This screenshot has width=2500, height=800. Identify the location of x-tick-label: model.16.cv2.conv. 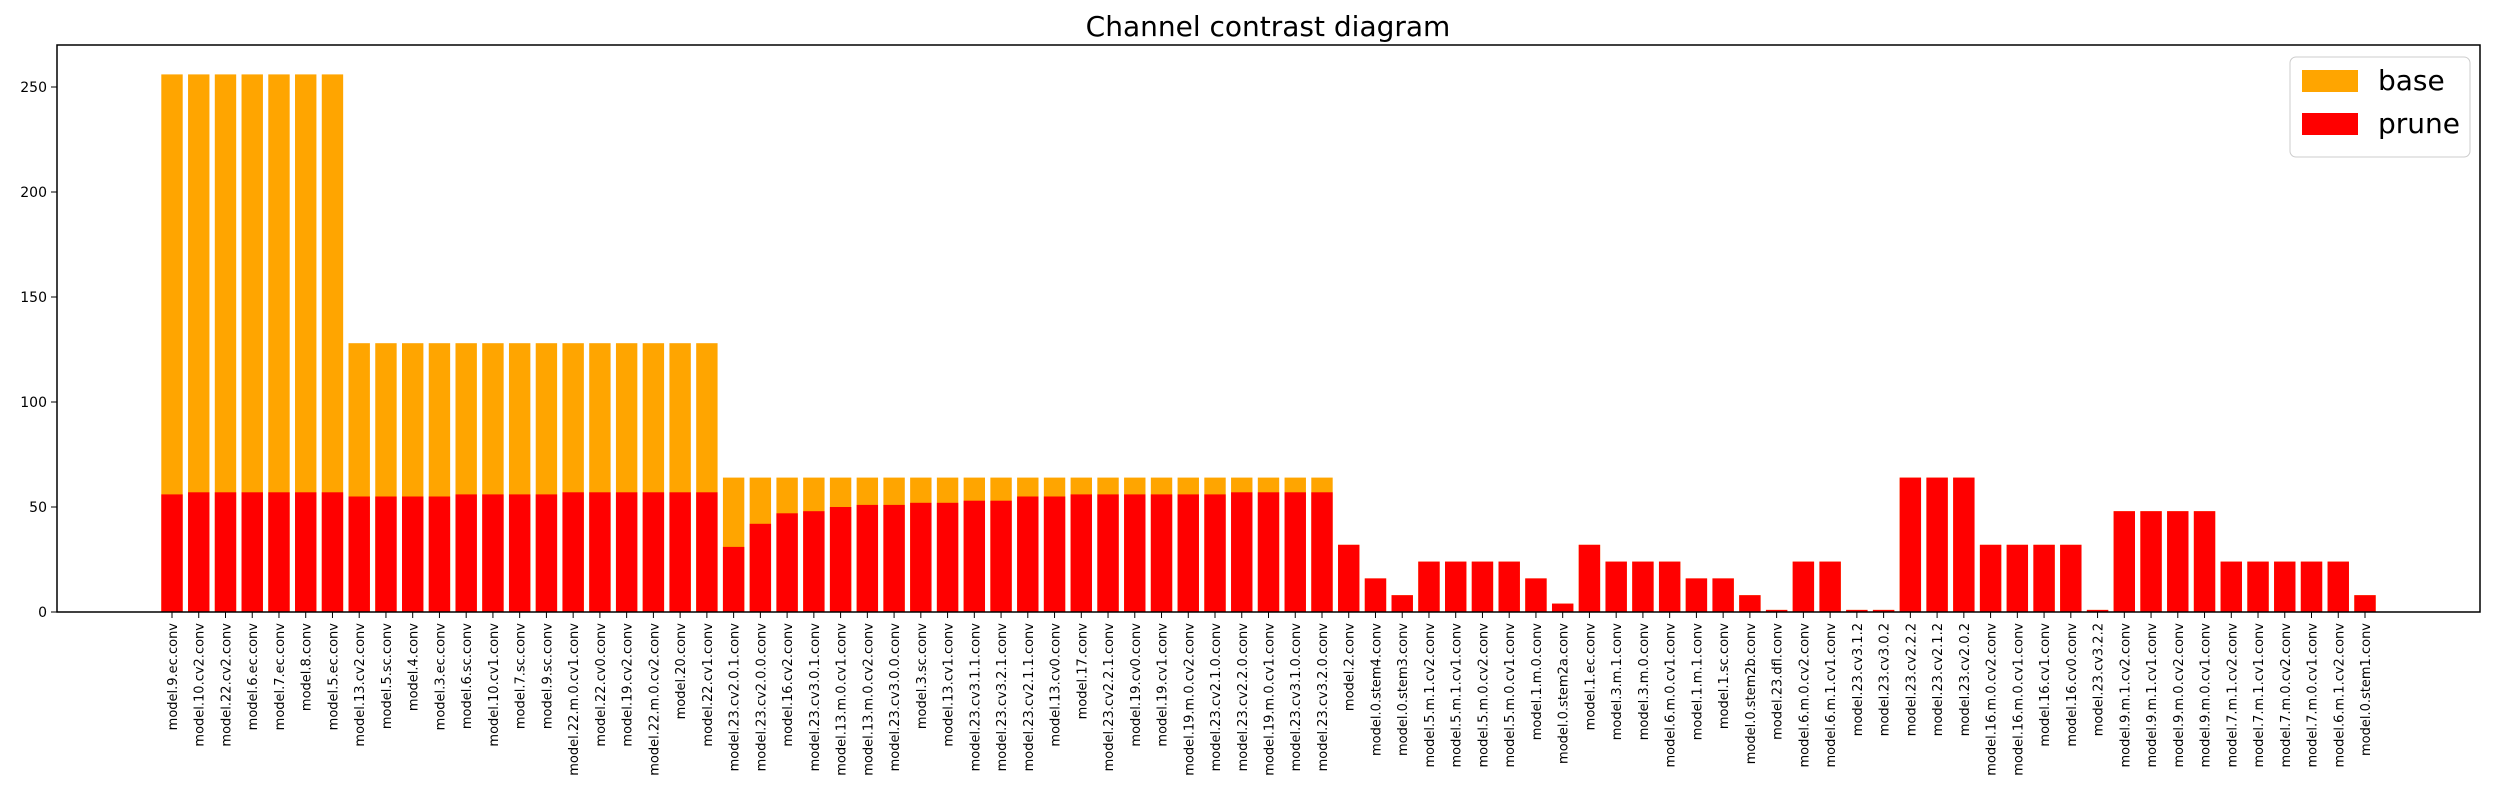
(788, 685).